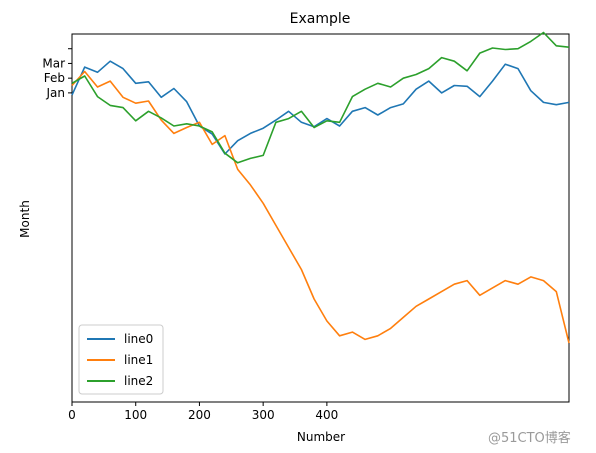 This screenshot has height=453, width=596. I want to click on x-axis-label: Number, so click(321, 437).